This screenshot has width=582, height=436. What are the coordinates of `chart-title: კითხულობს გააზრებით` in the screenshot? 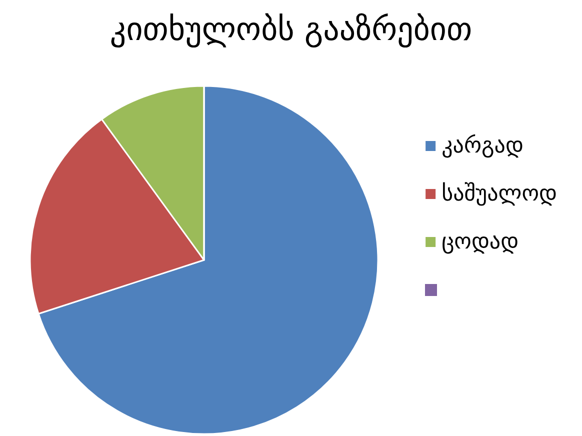 It's located at (291, 29).